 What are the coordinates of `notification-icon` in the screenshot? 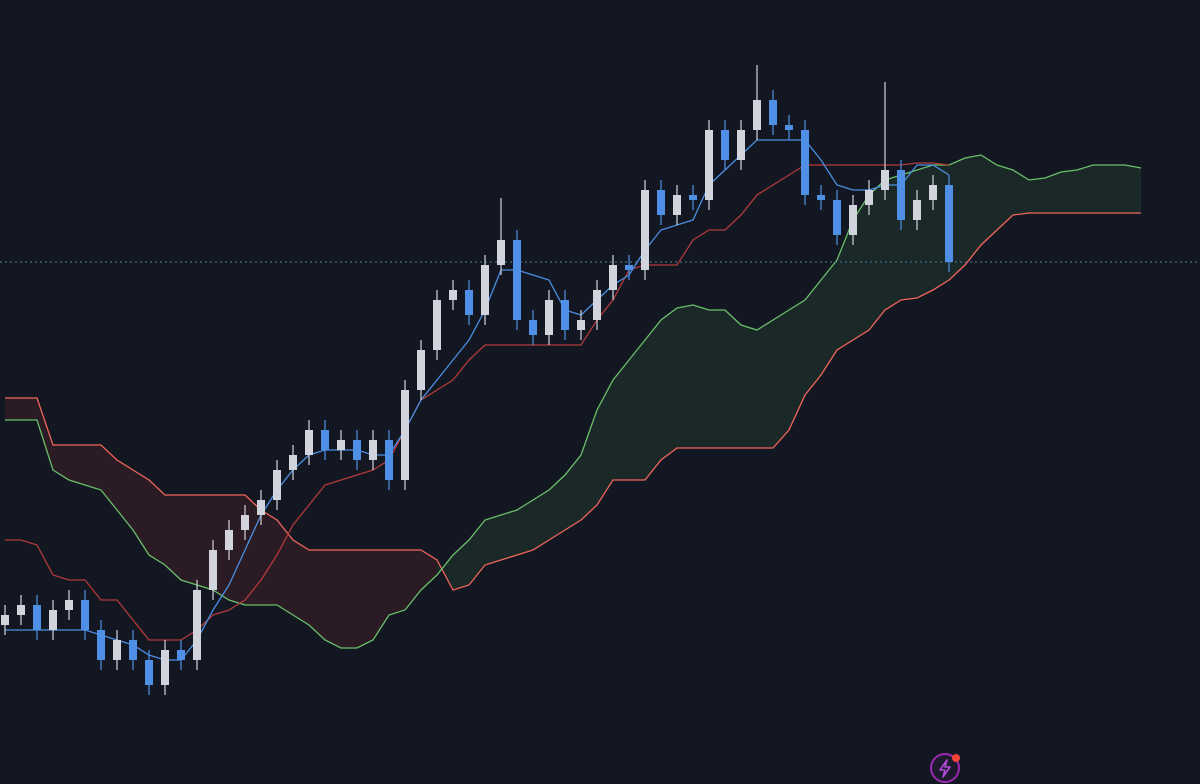 It's located at (945, 768).